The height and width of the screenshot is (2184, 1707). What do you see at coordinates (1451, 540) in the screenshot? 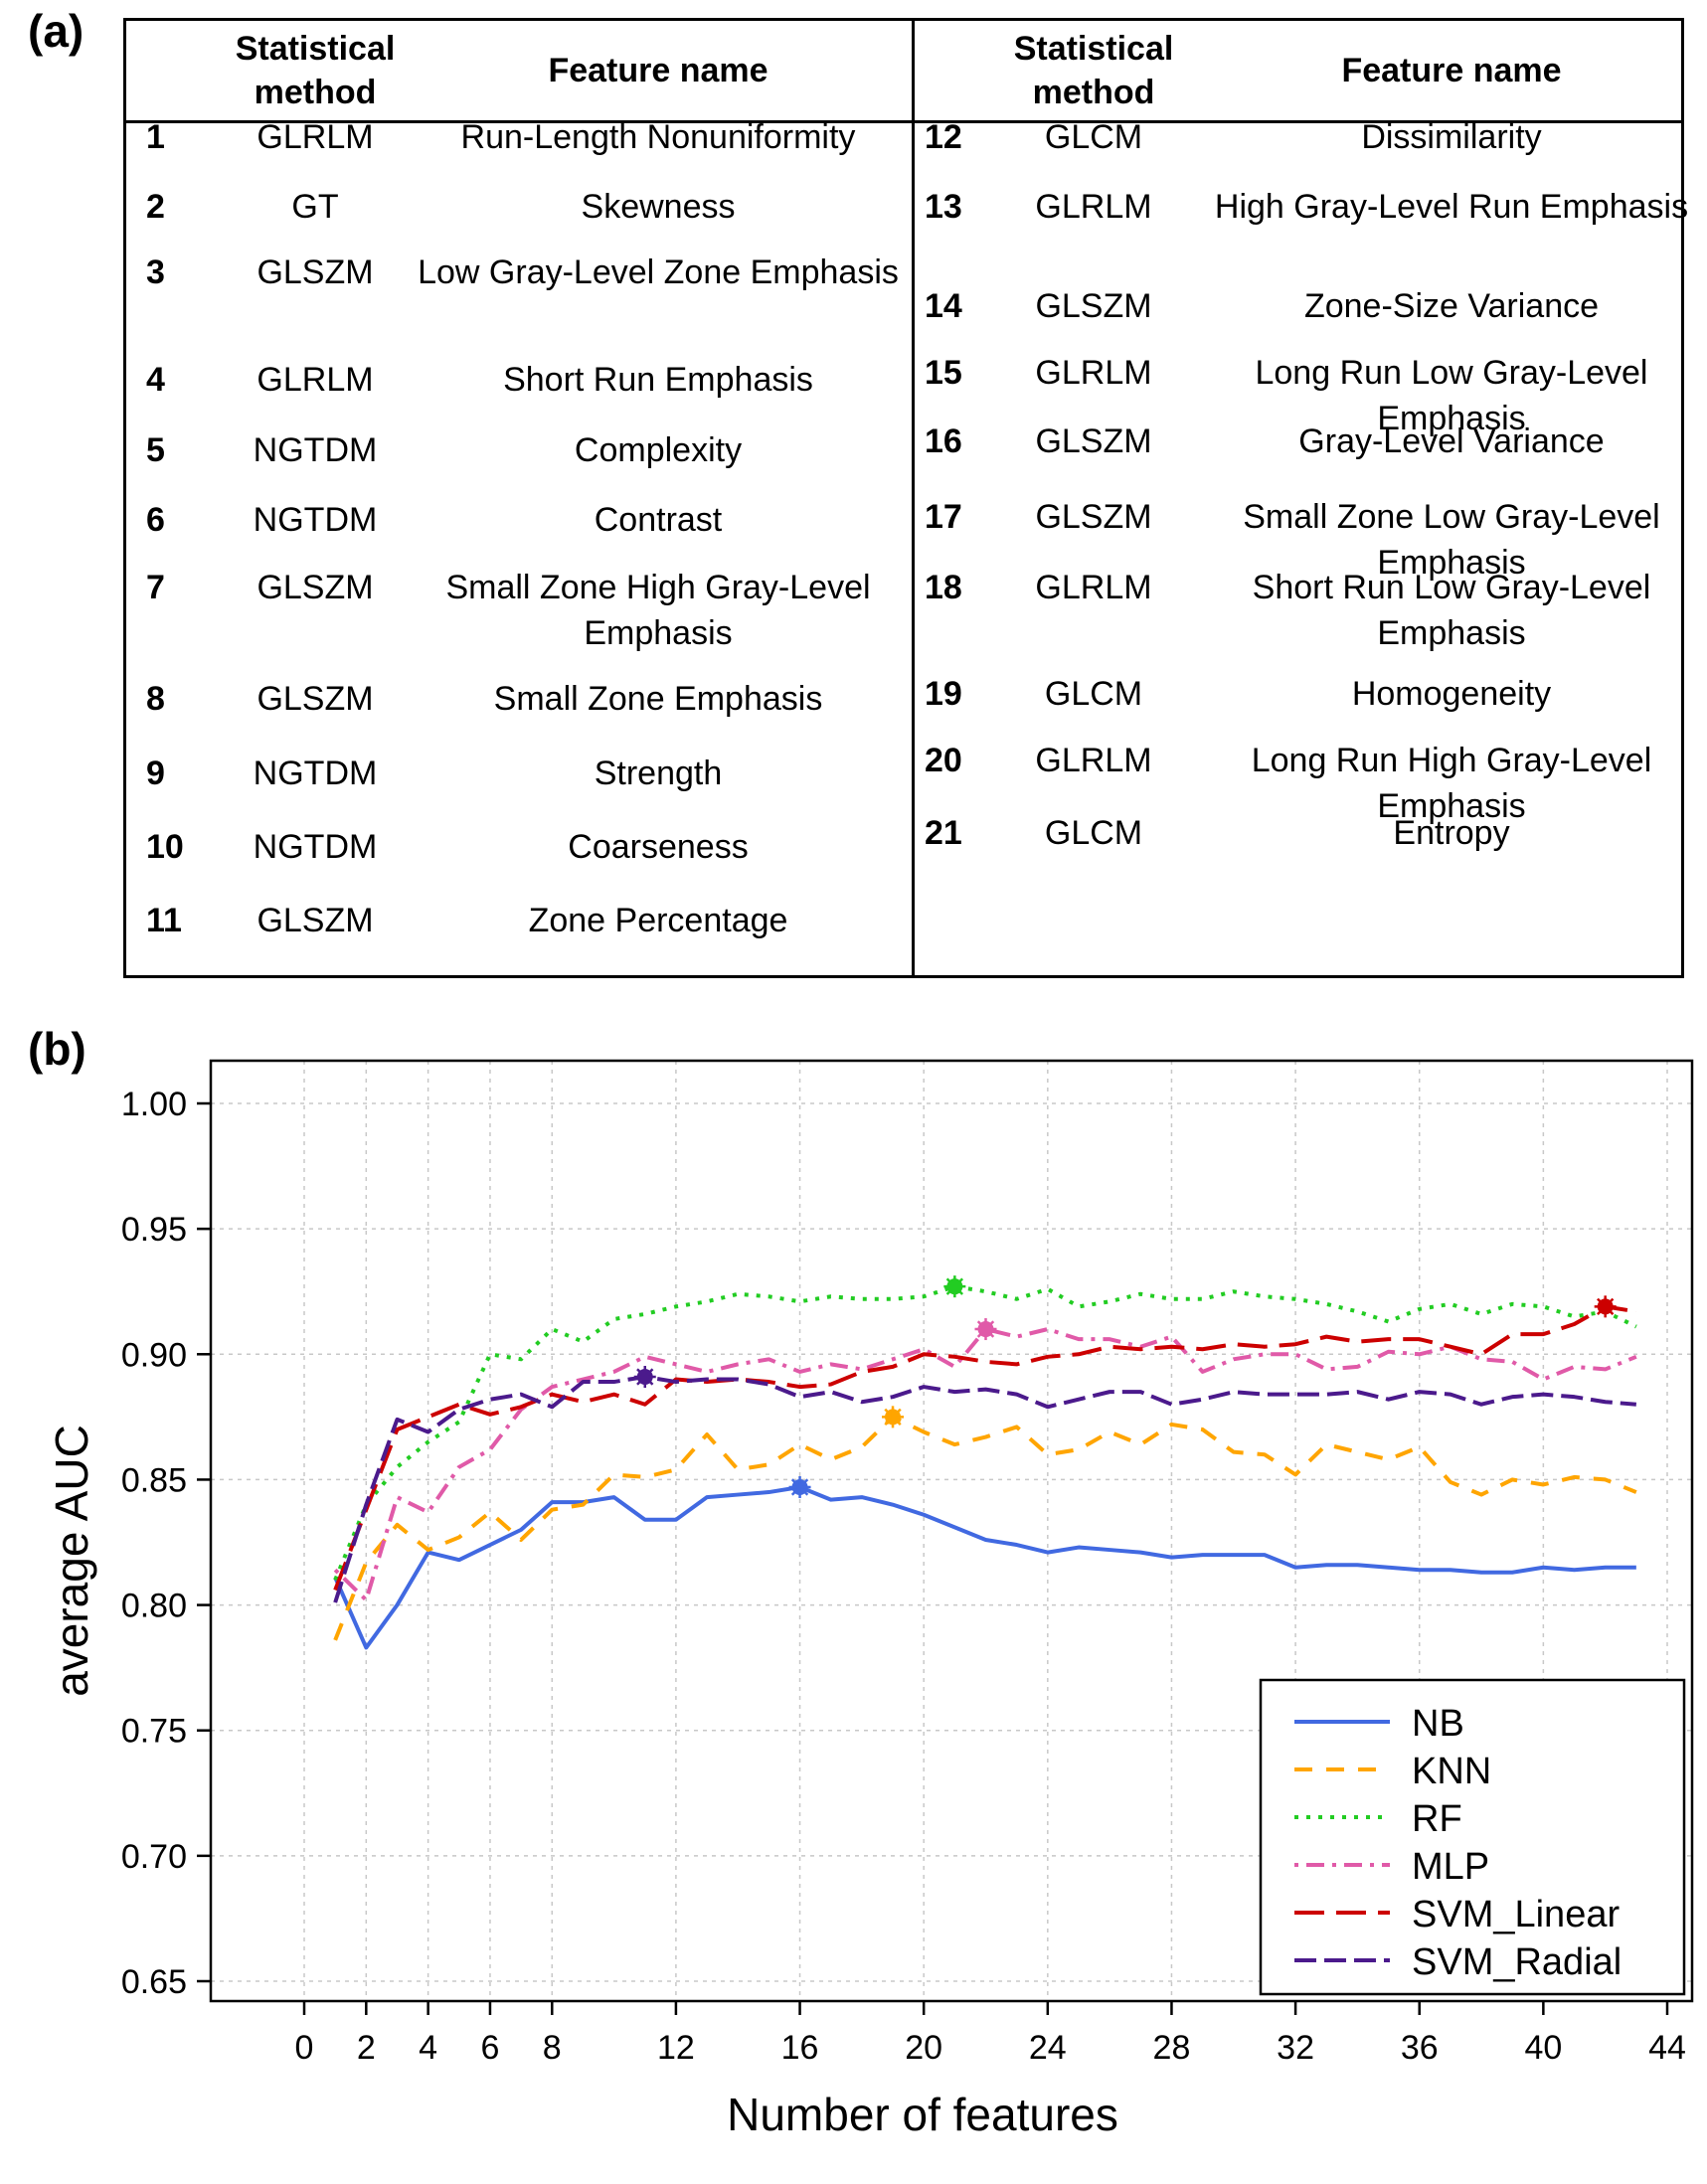
I see `row-feature: Small Zone Low Gray-Level Emphasis` at bounding box center [1451, 540].